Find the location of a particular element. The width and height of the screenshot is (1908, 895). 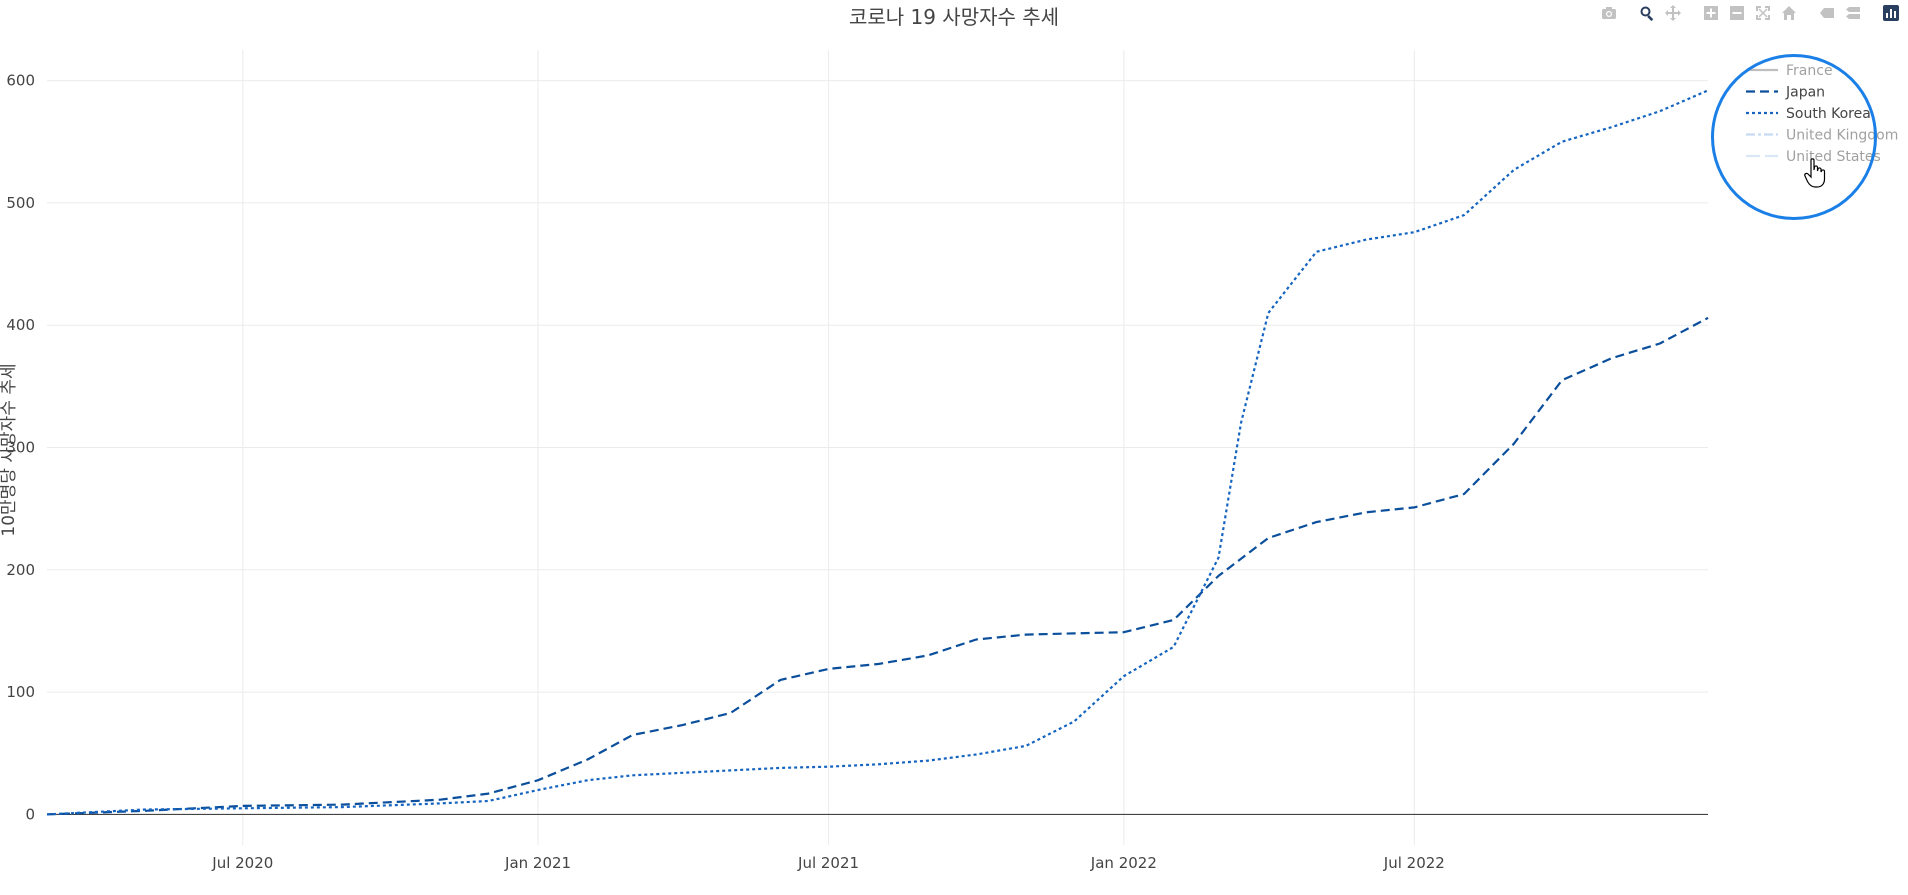

legend-item-france: France is located at coordinates (1789, 71).